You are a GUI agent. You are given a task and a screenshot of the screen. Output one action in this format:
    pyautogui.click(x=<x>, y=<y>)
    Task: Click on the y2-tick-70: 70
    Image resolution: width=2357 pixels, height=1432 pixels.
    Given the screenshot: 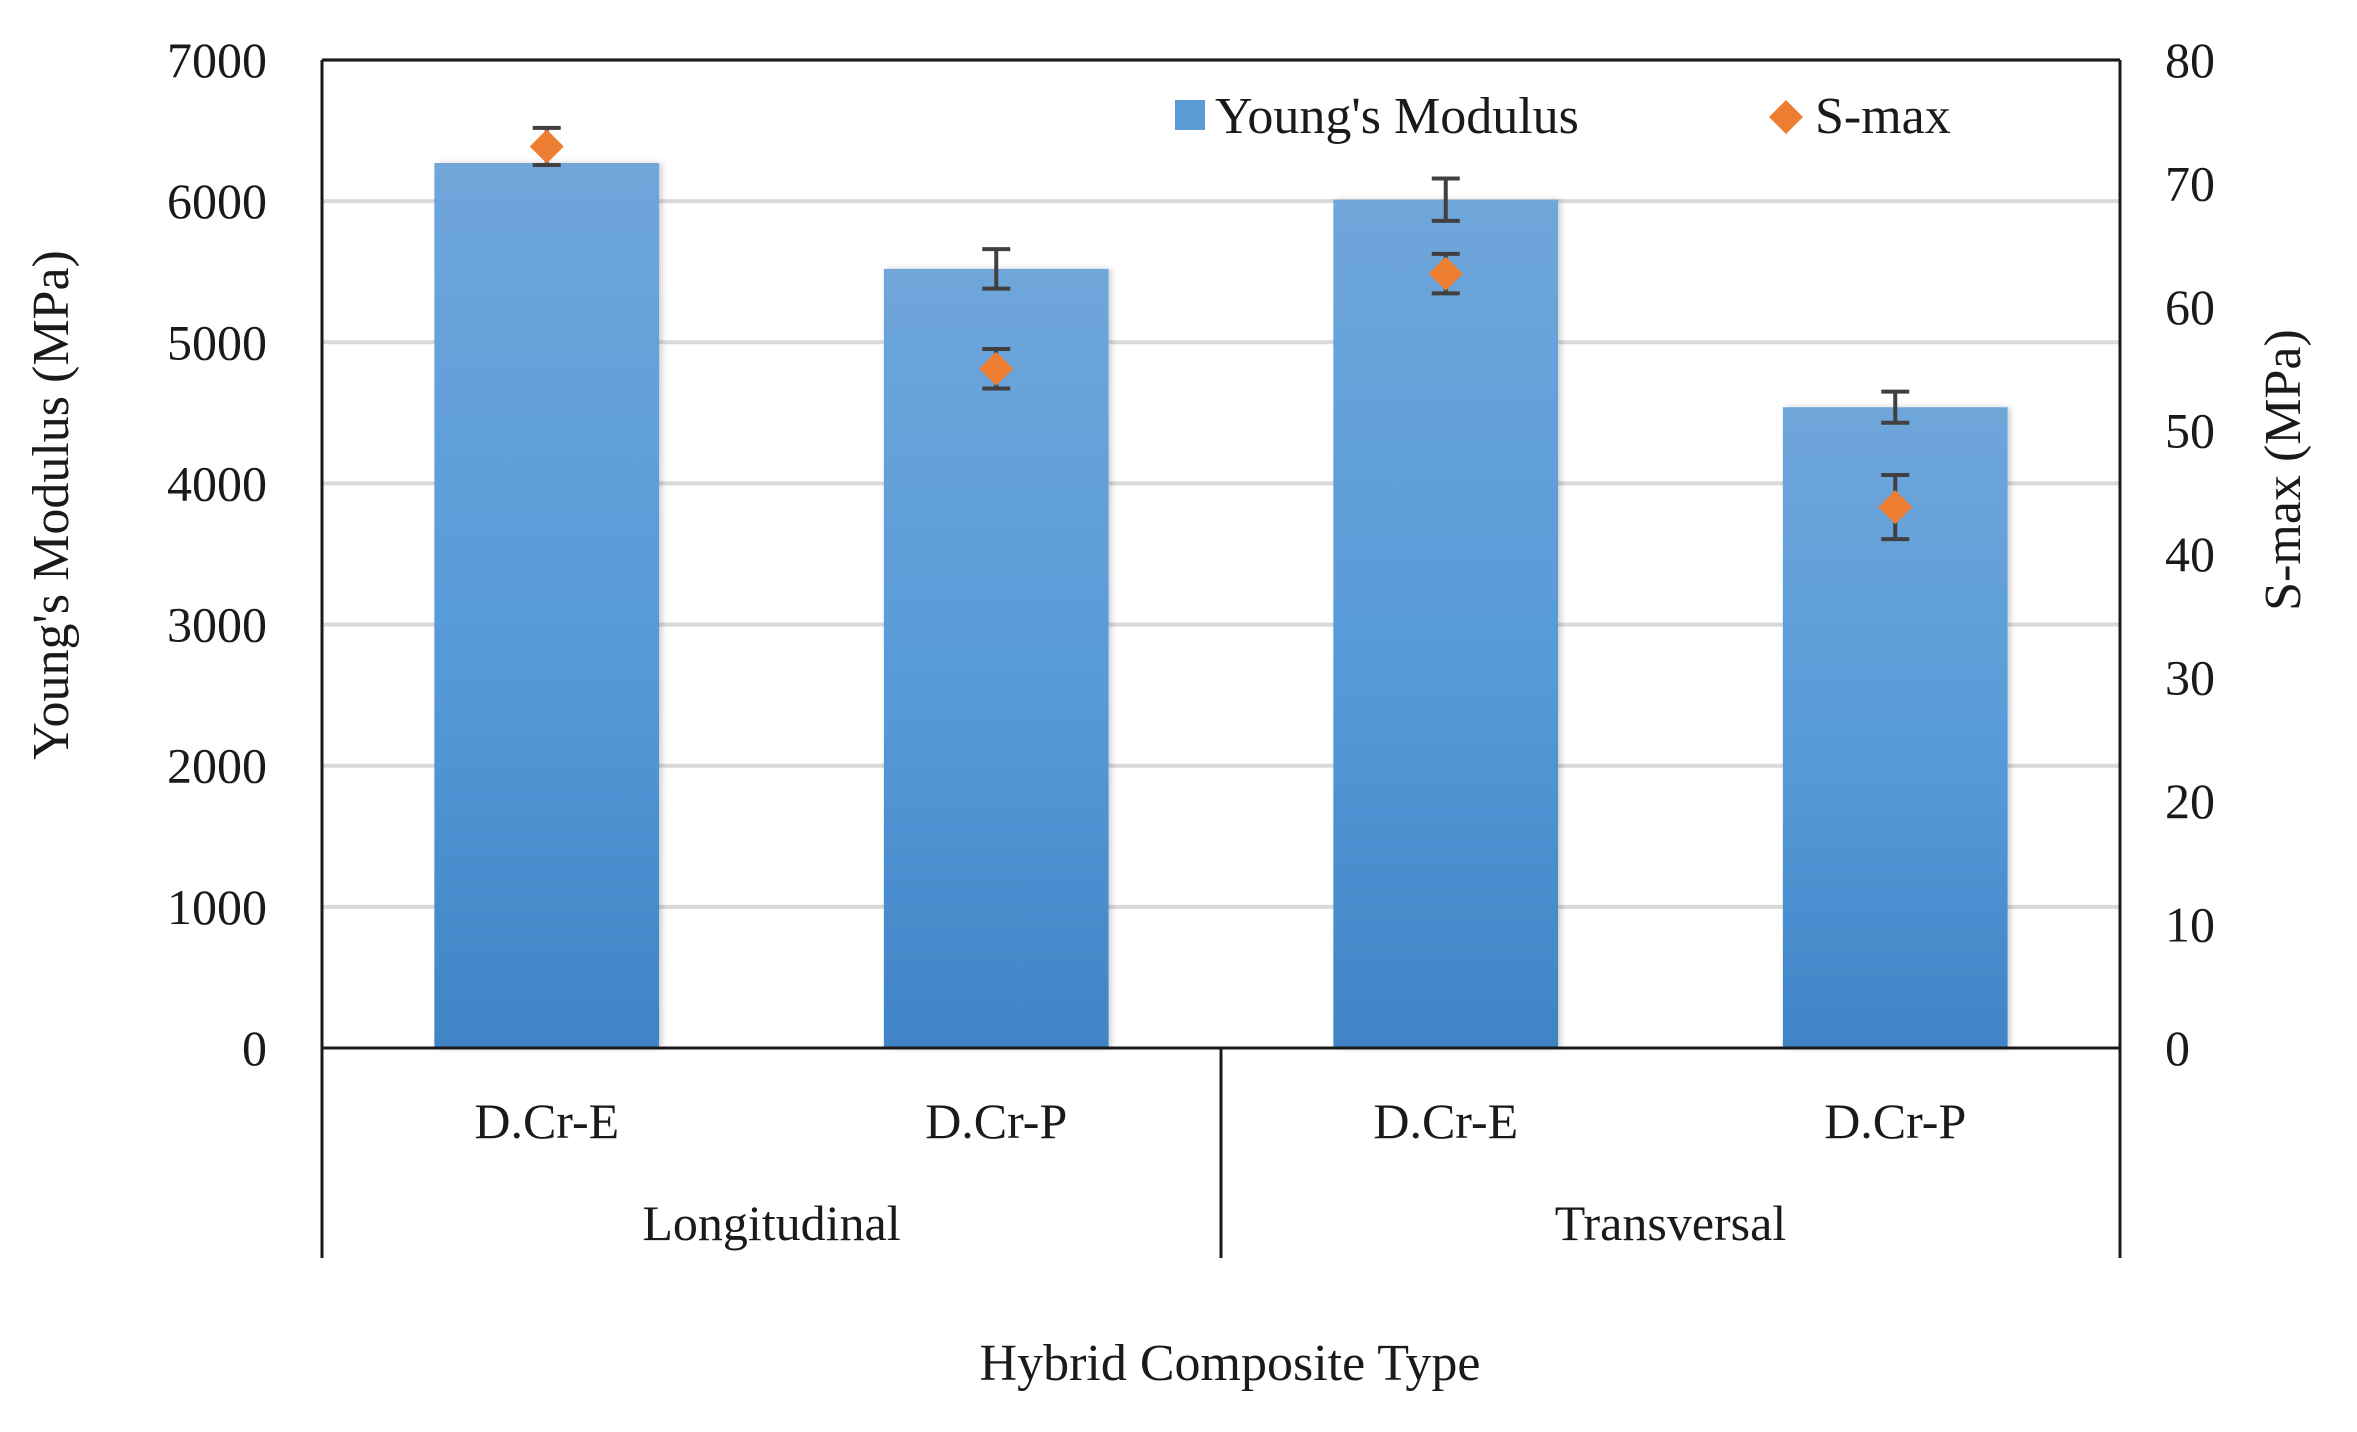 What is the action you would take?
    pyautogui.click(x=2190, y=184)
    